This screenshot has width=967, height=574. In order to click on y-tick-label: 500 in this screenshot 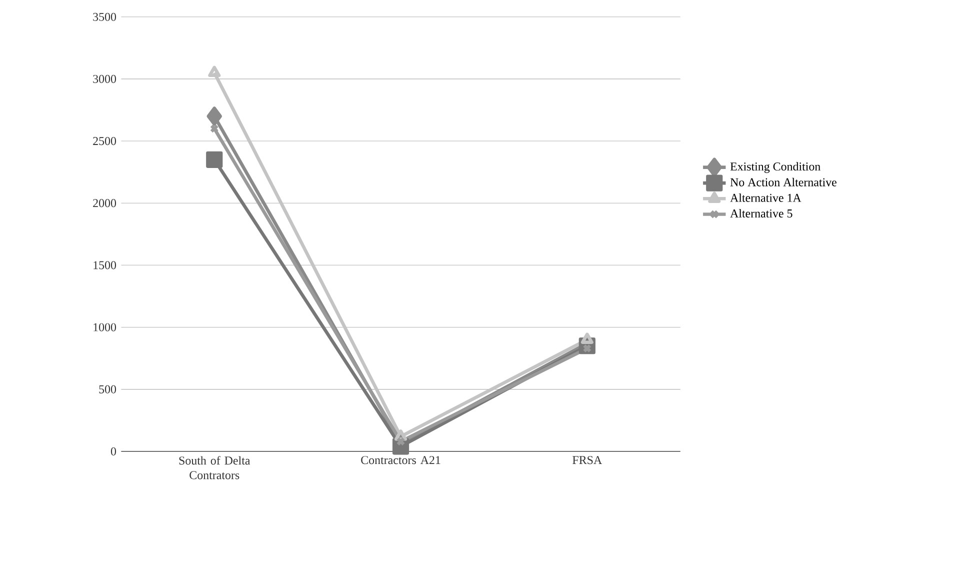, I will do `click(107, 389)`.